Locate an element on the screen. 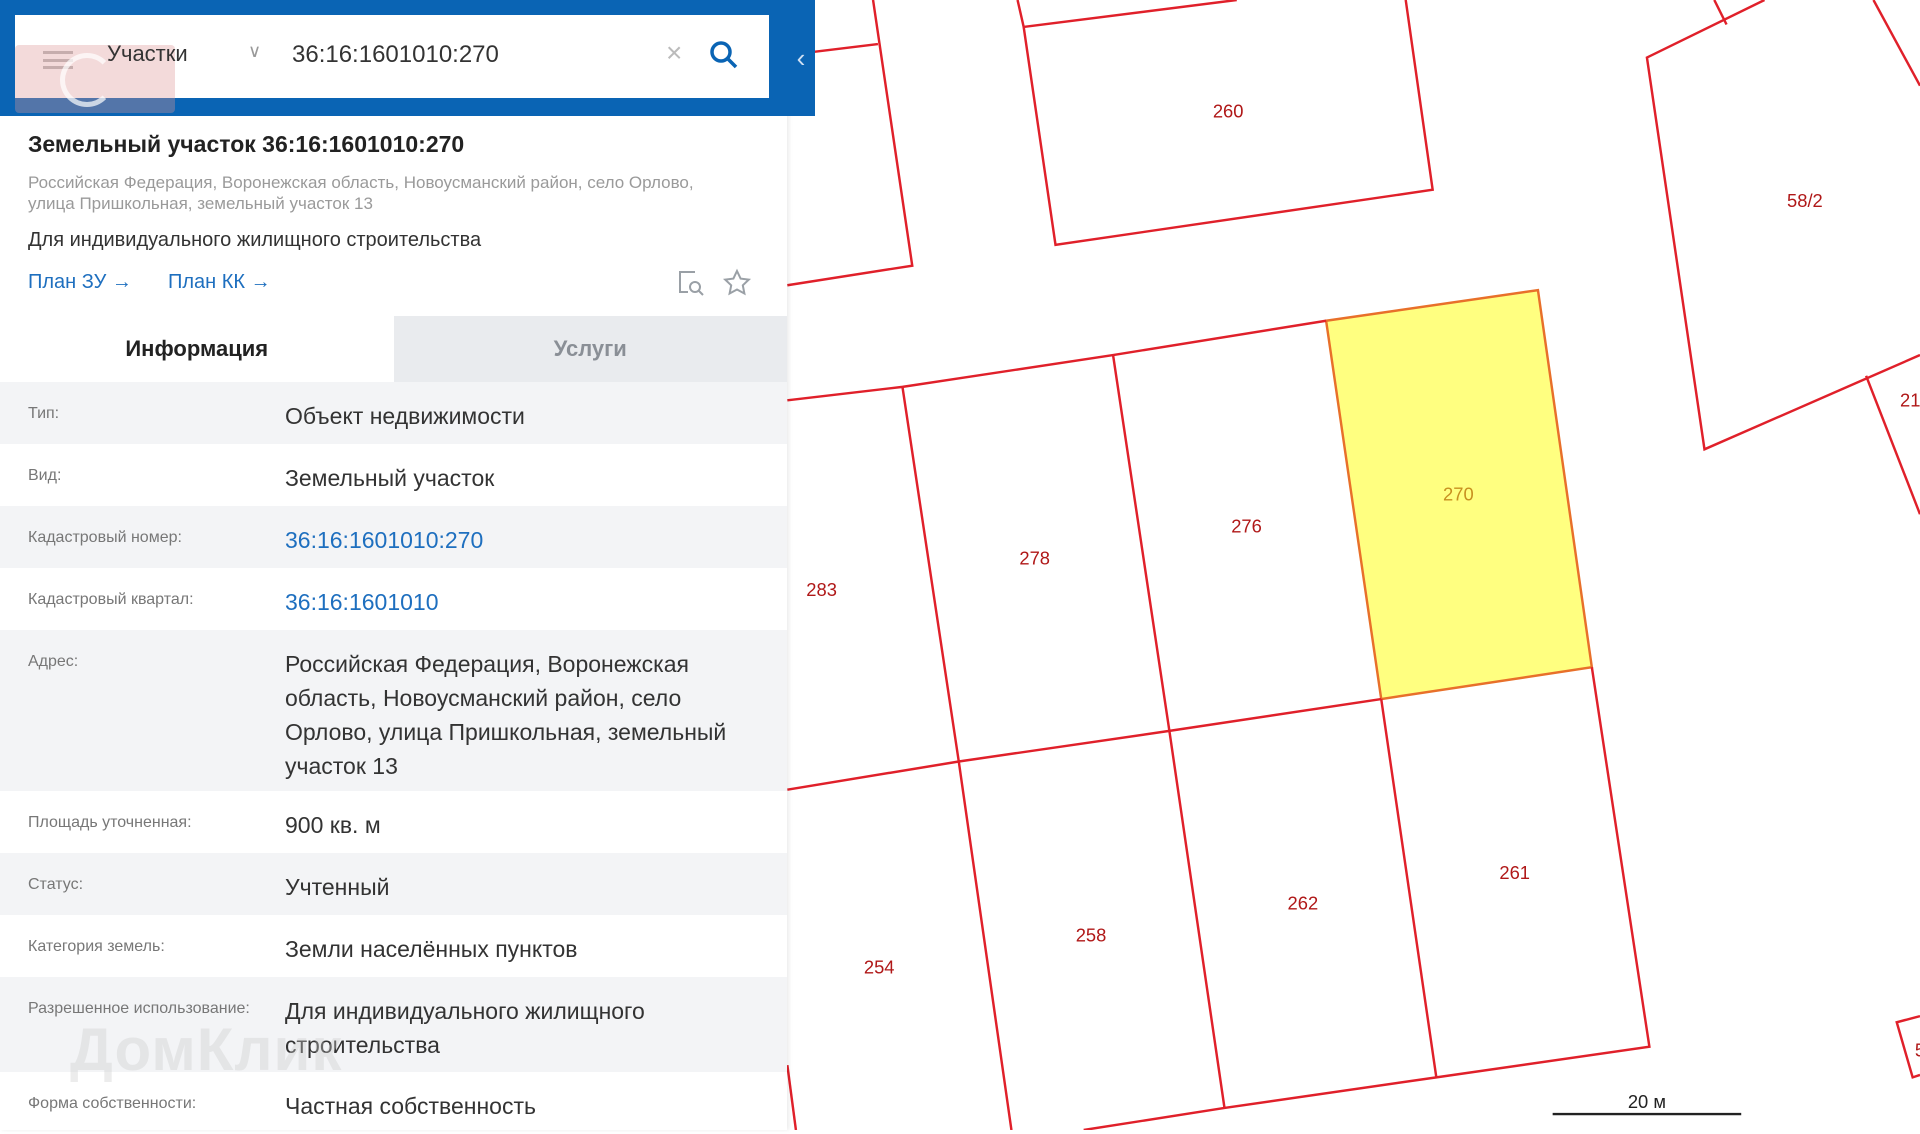 The height and width of the screenshot is (1134, 1920). parcel-label: 261 is located at coordinates (1514, 872).